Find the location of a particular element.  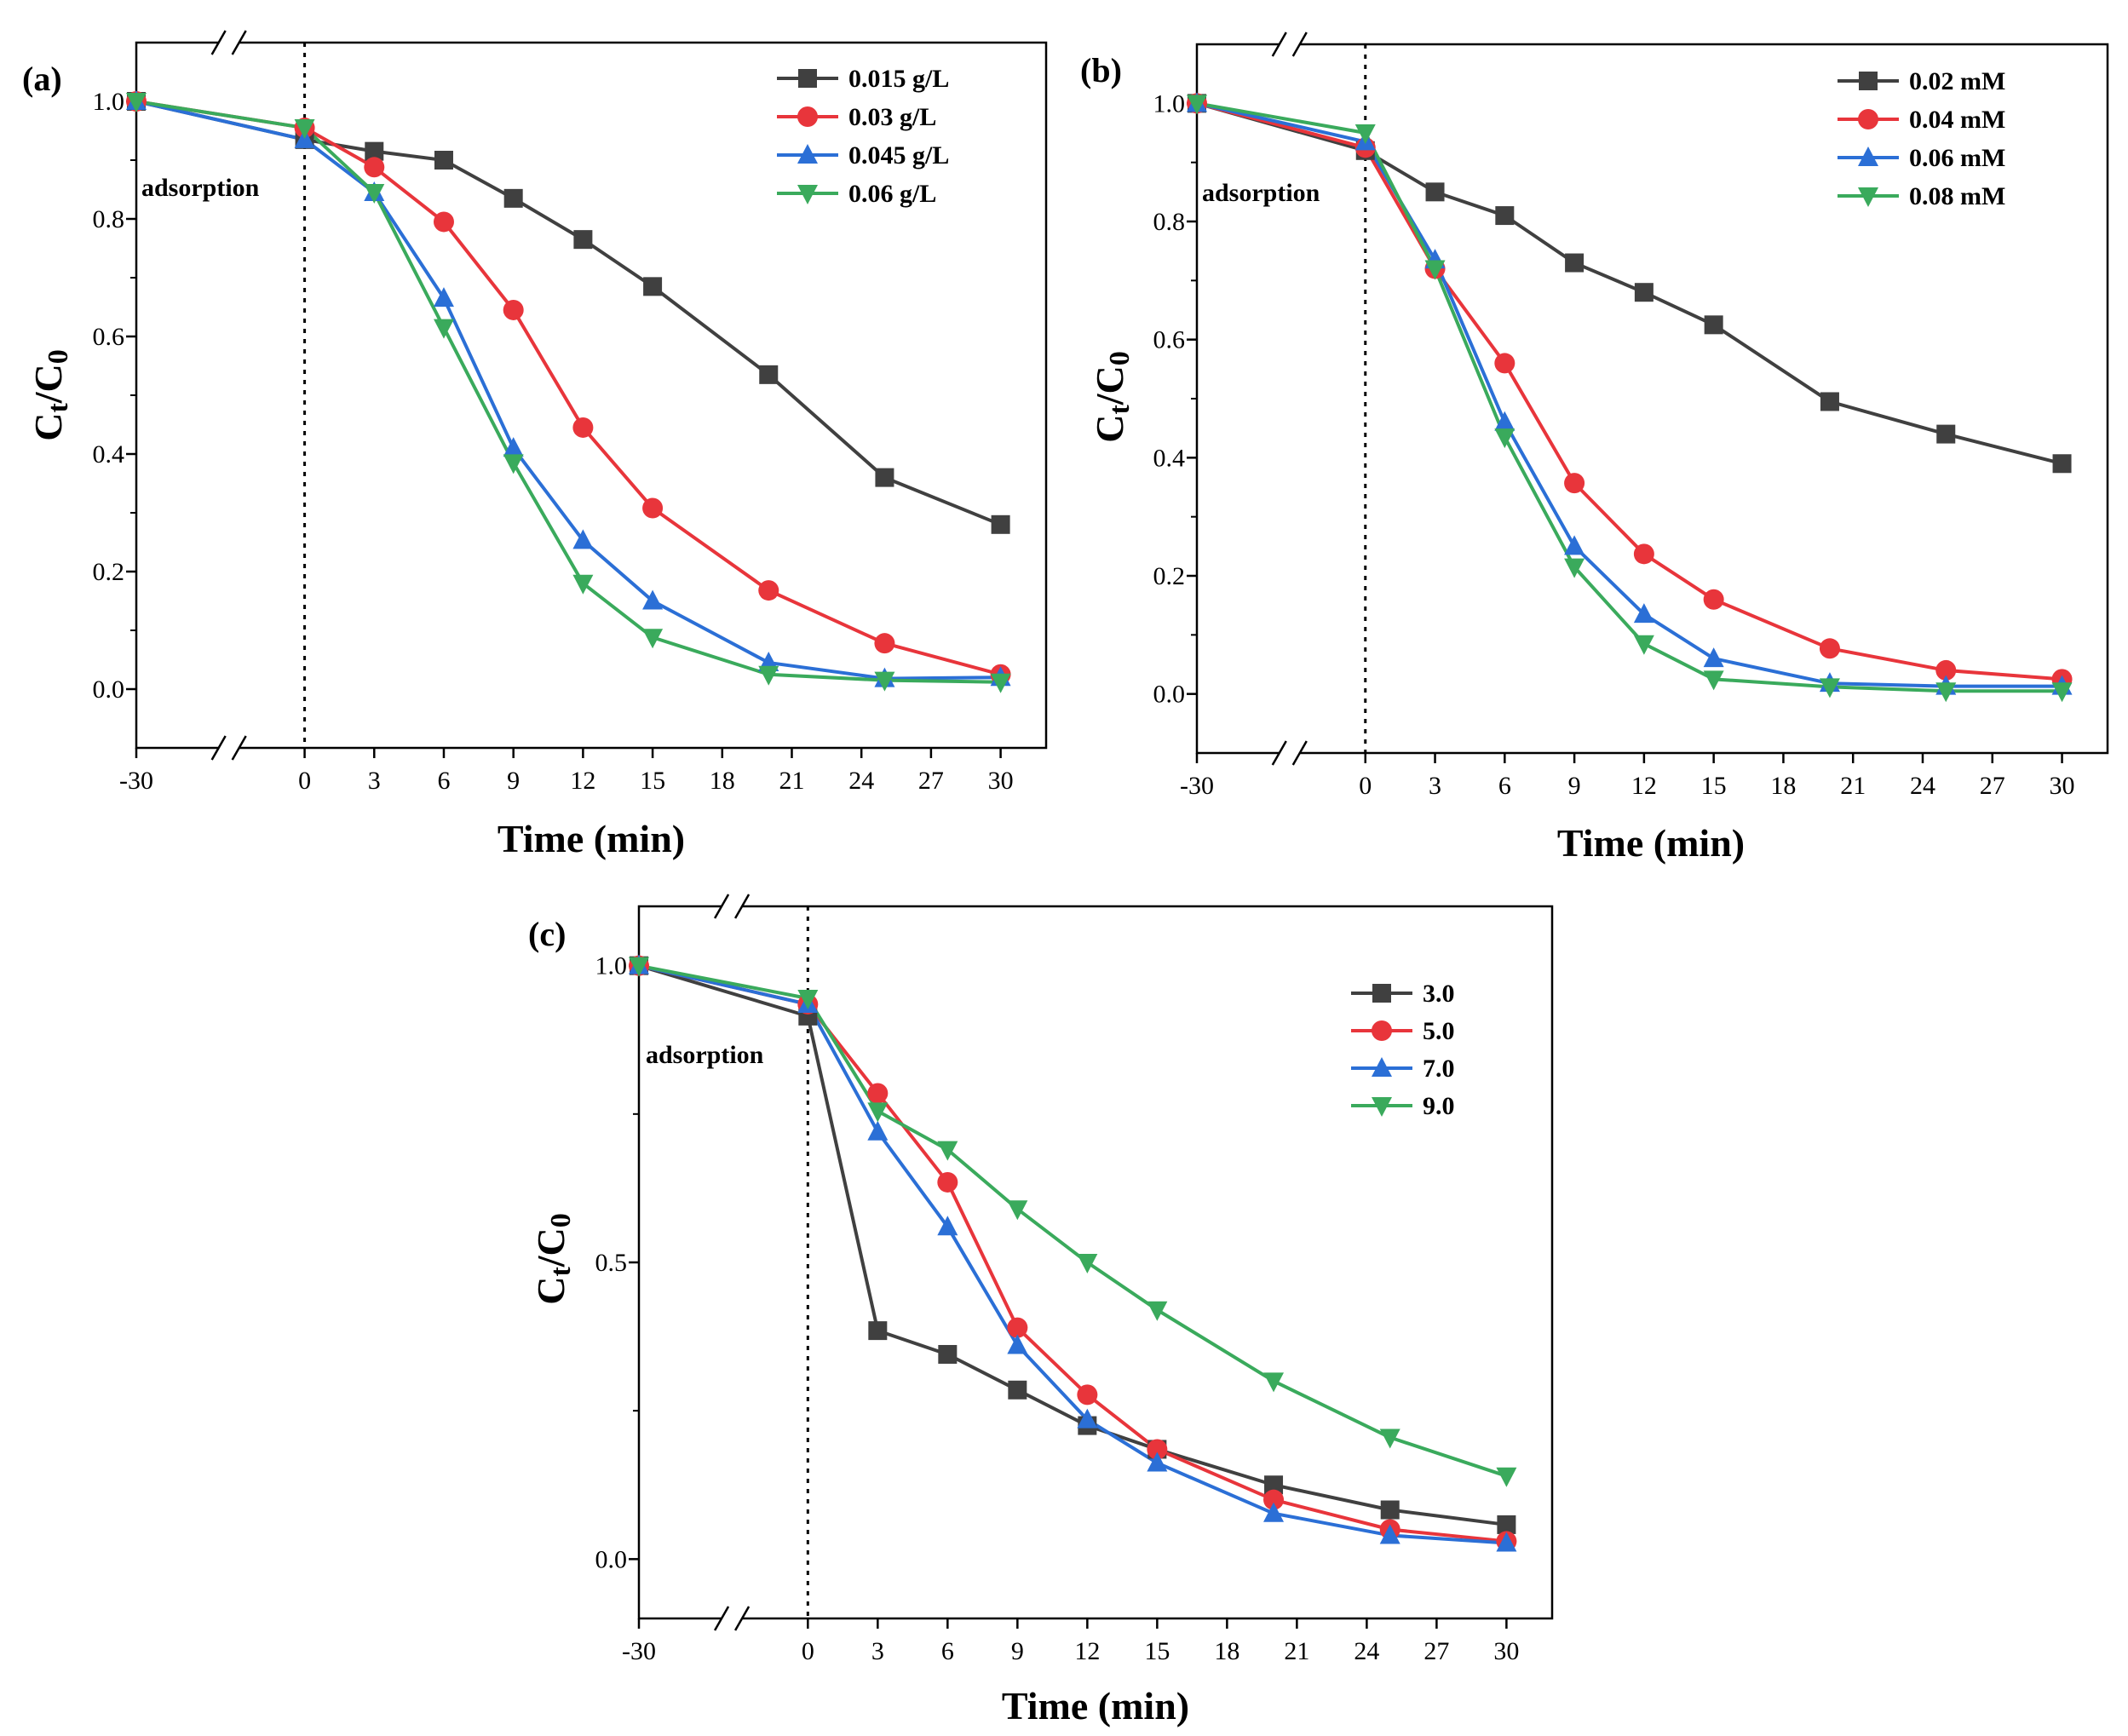

legend-entry-label: 0.02 mM is located at coordinates (1957, 81).